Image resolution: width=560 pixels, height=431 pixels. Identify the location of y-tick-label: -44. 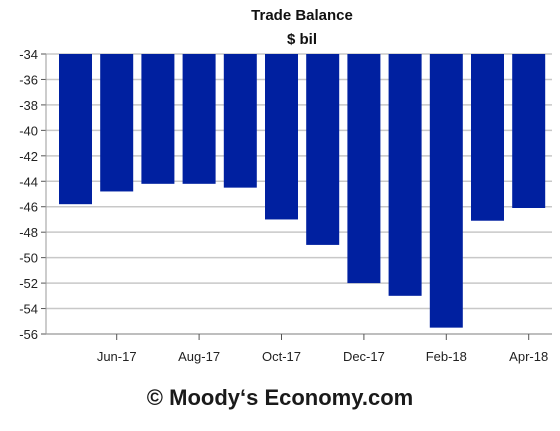
(28, 181).